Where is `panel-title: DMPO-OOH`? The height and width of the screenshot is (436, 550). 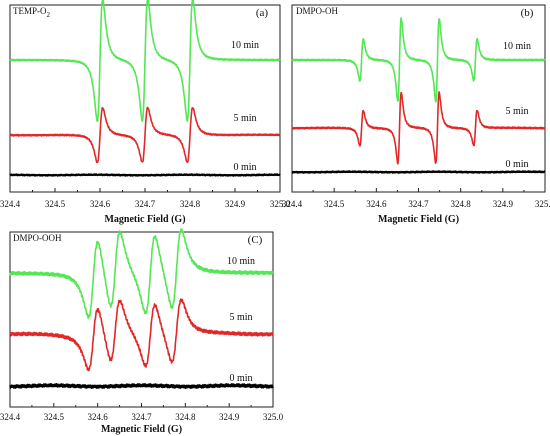
panel-title: DMPO-OOH is located at coordinates (37, 238).